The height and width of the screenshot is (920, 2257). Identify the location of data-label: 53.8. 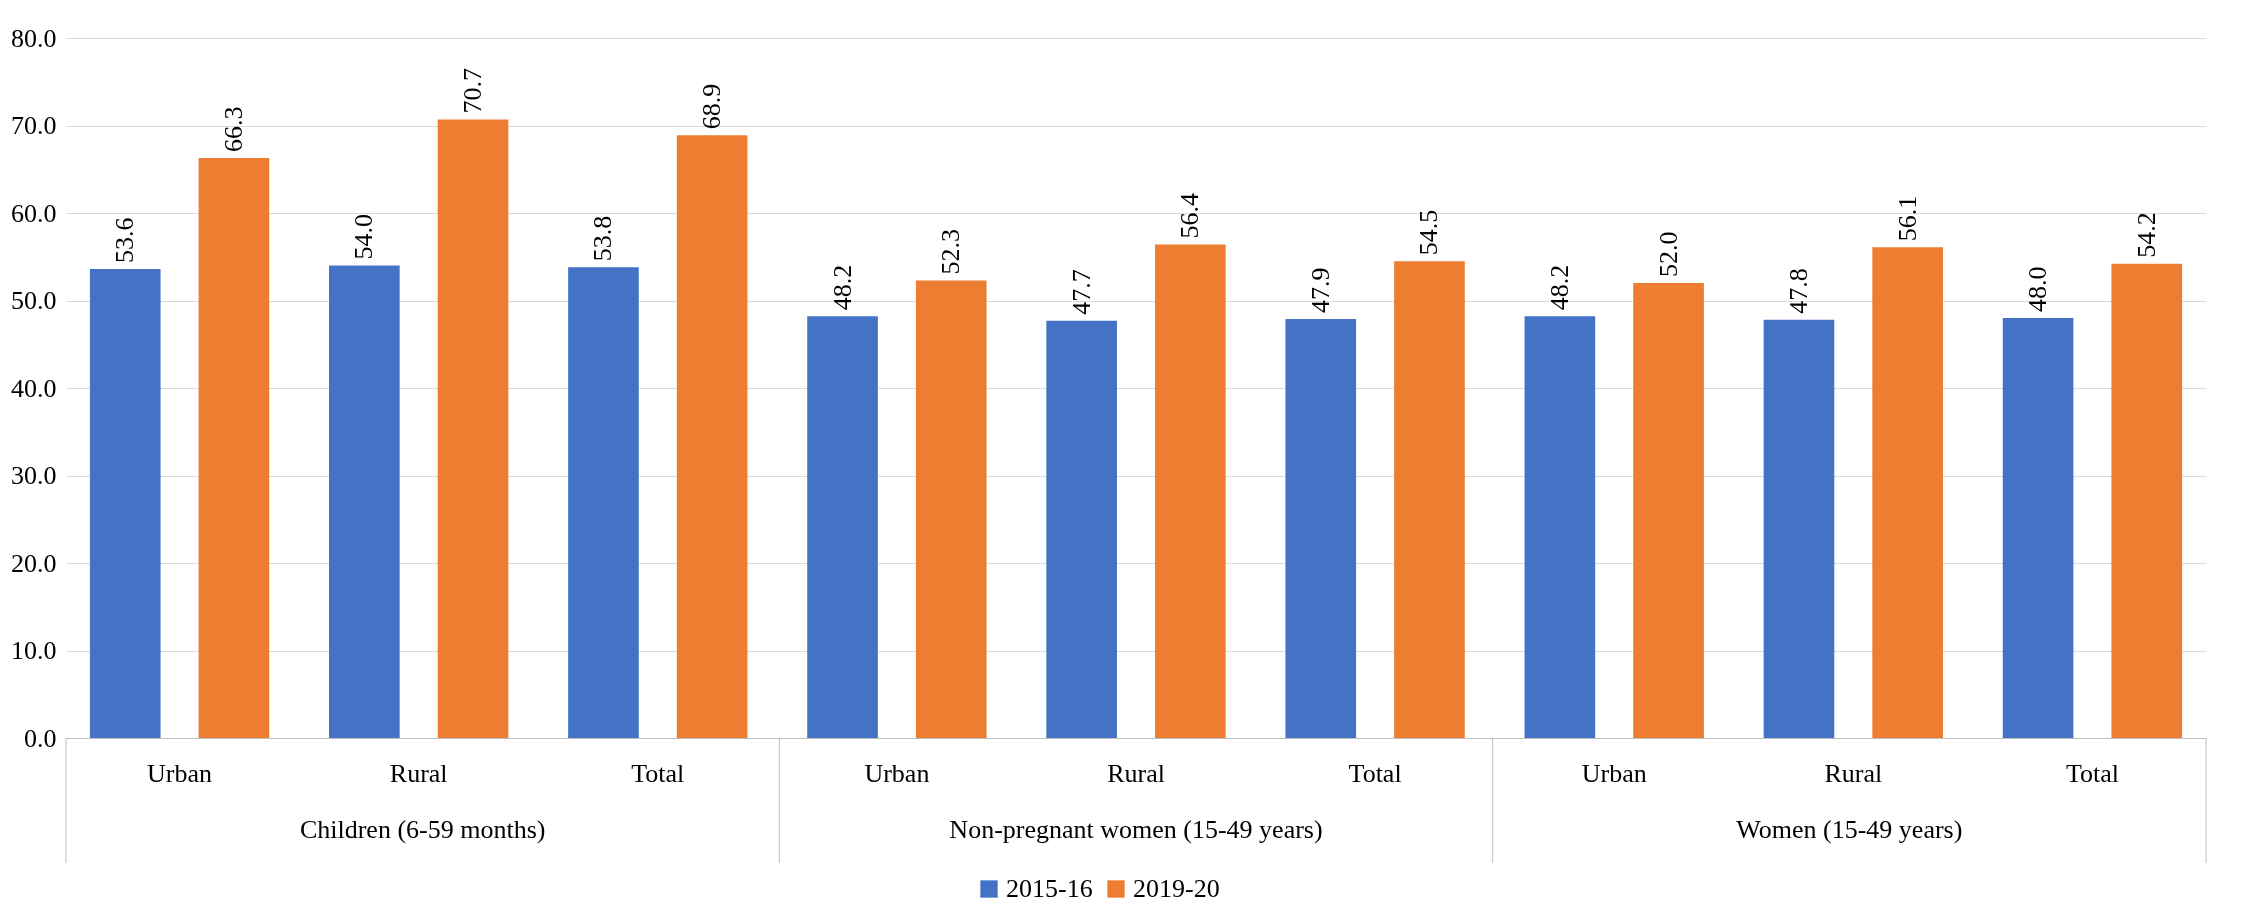
(603, 238).